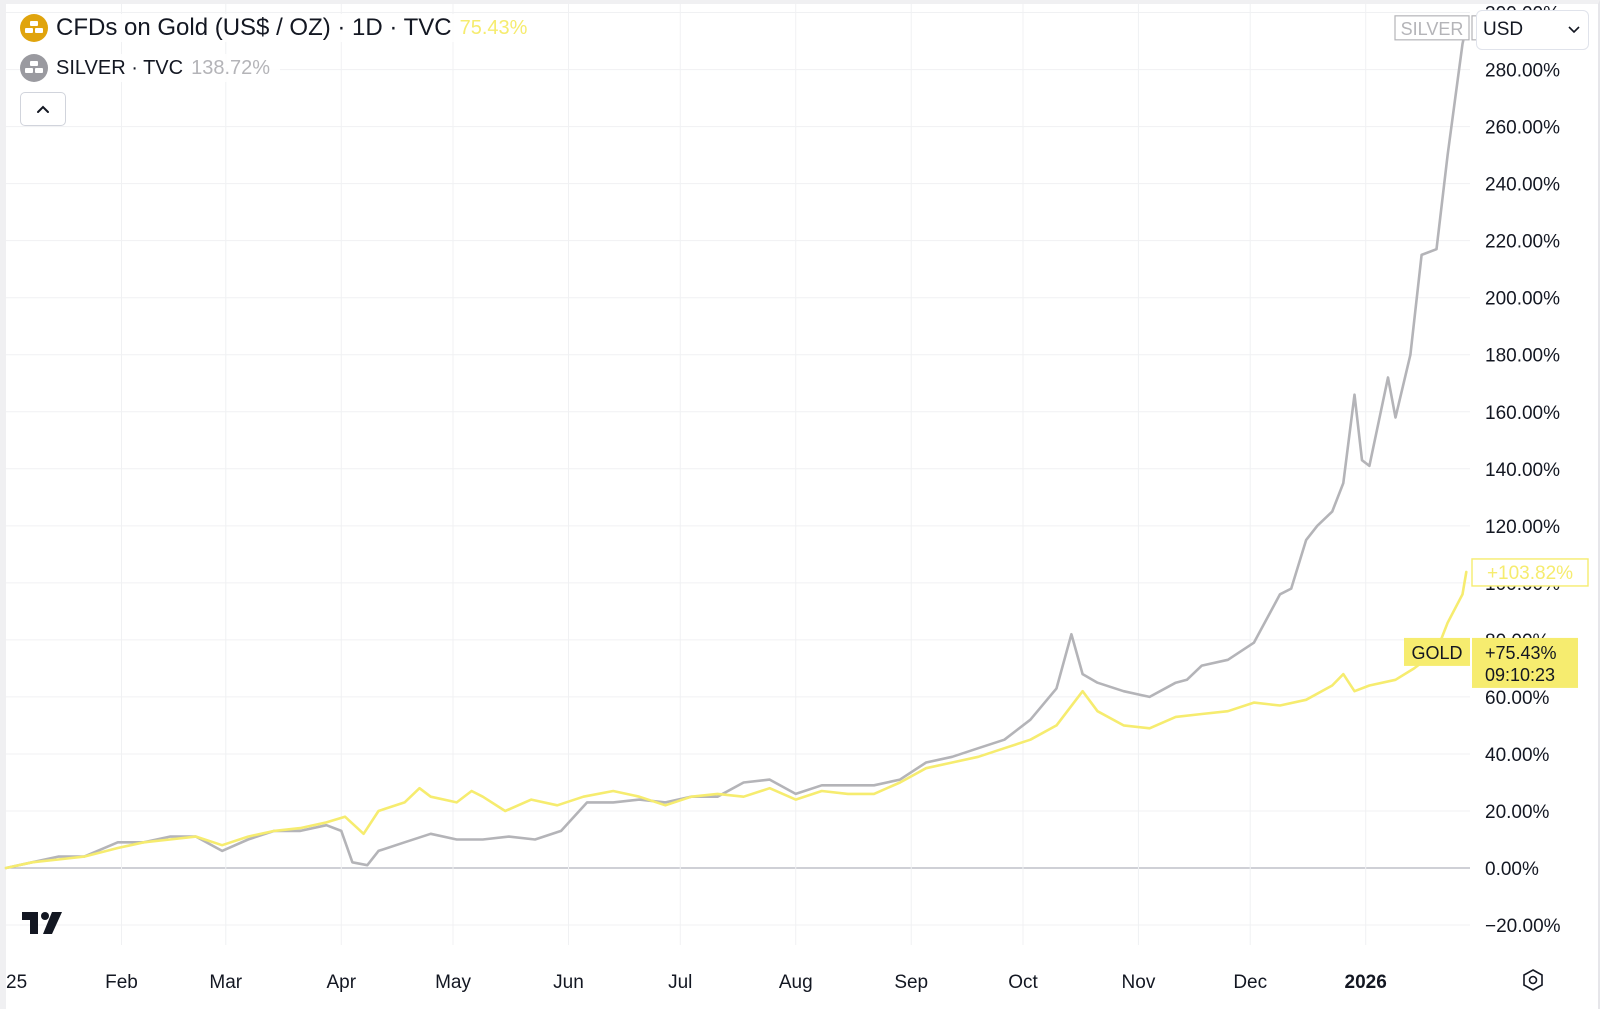 The image size is (1600, 1009). Describe the element at coordinates (1522, 242) in the screenshot. I see `y-tick-label: 220.00%` at that location.